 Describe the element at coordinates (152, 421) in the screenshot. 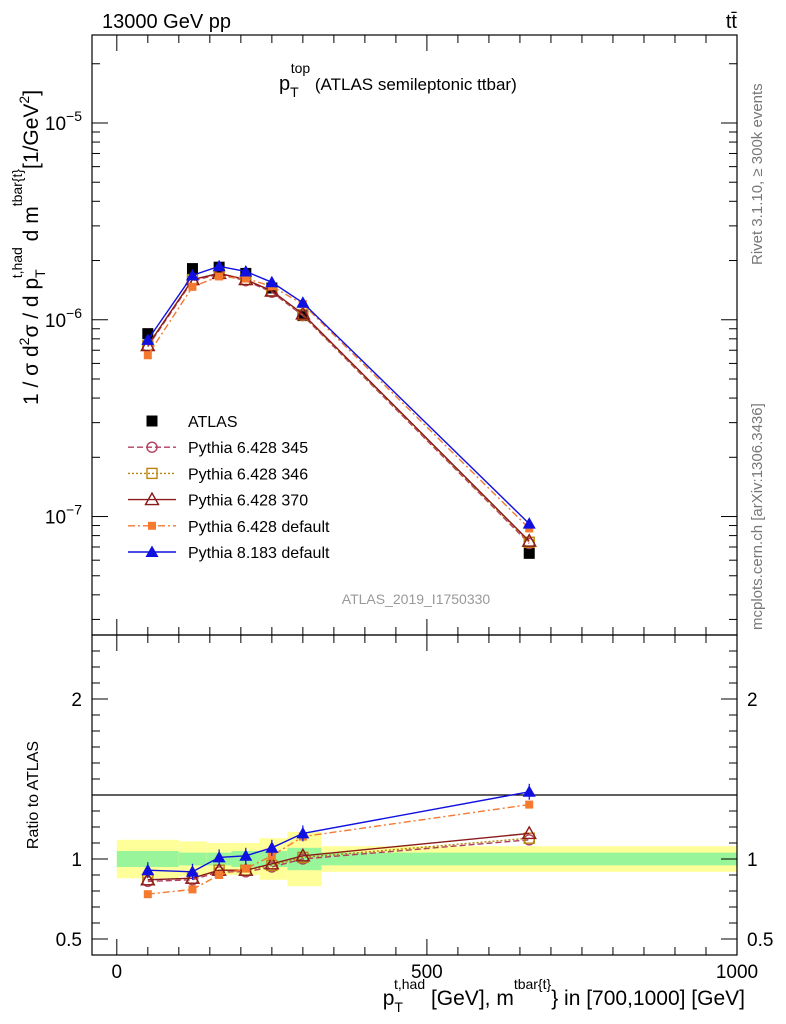

I see `legend-marker-atlas` at that location.